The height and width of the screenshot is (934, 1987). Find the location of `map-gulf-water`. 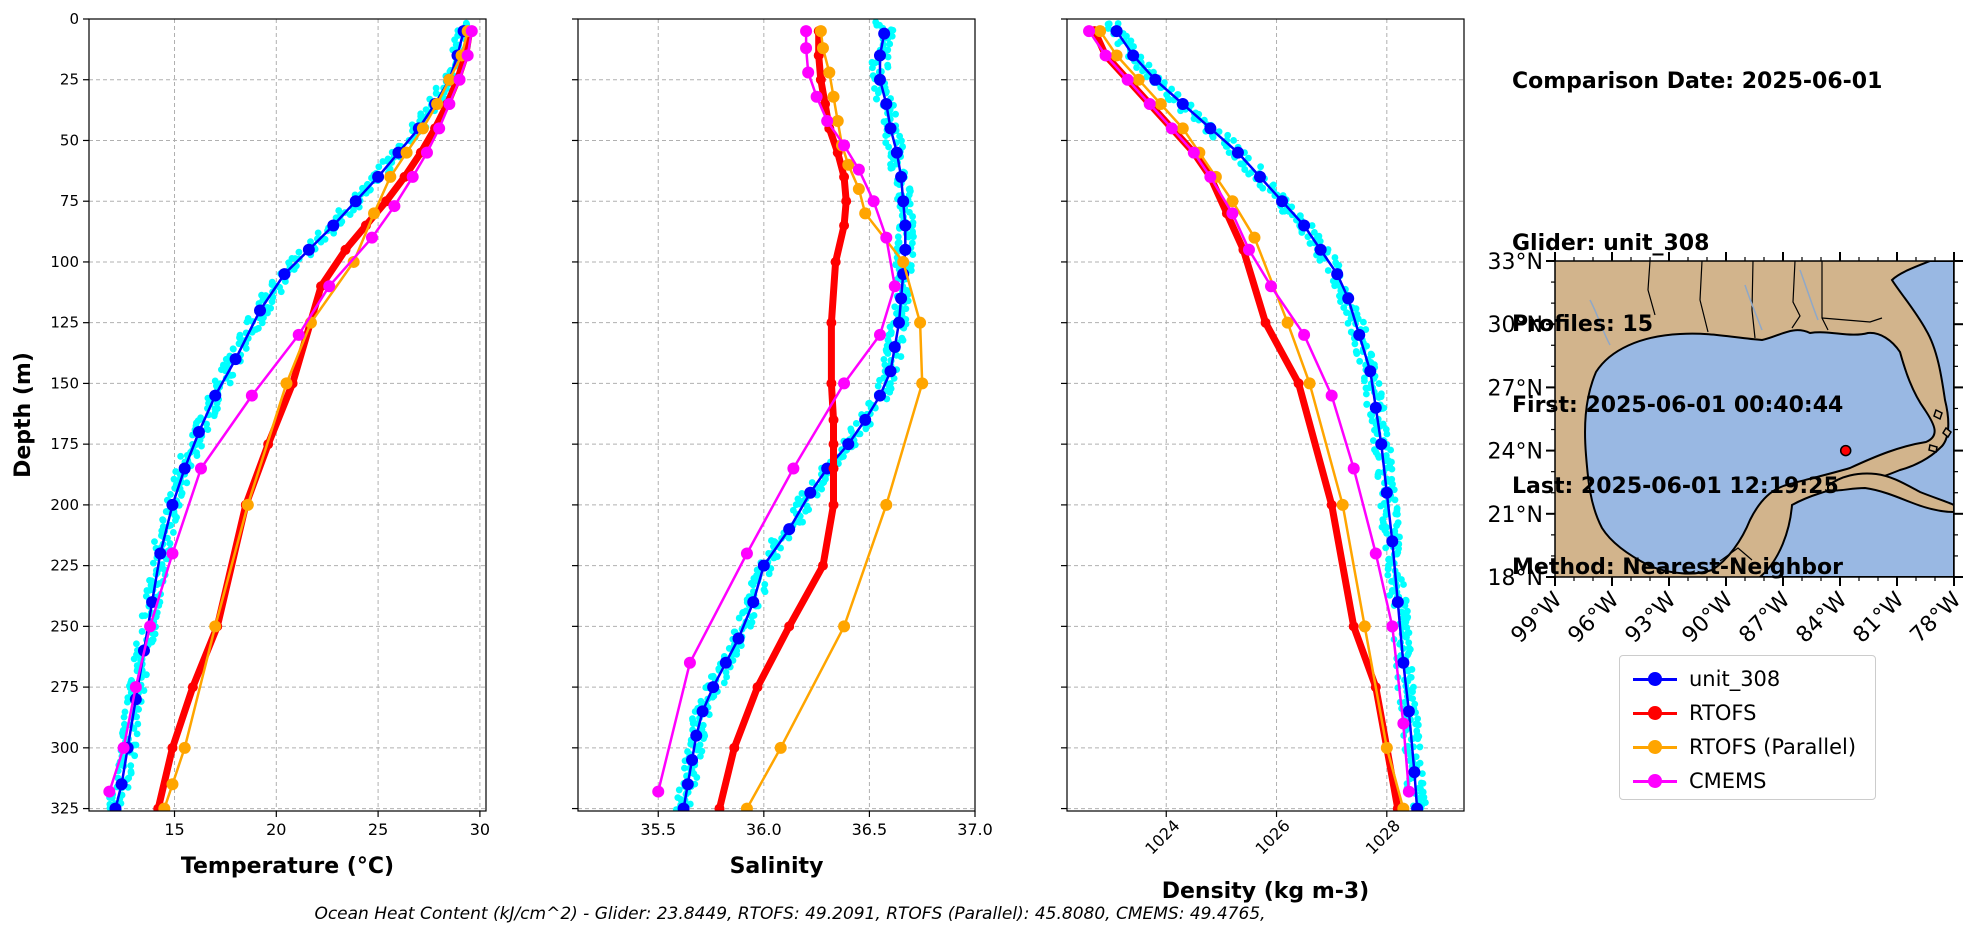

map-gulf-water is located at coordinates (1760, 452).